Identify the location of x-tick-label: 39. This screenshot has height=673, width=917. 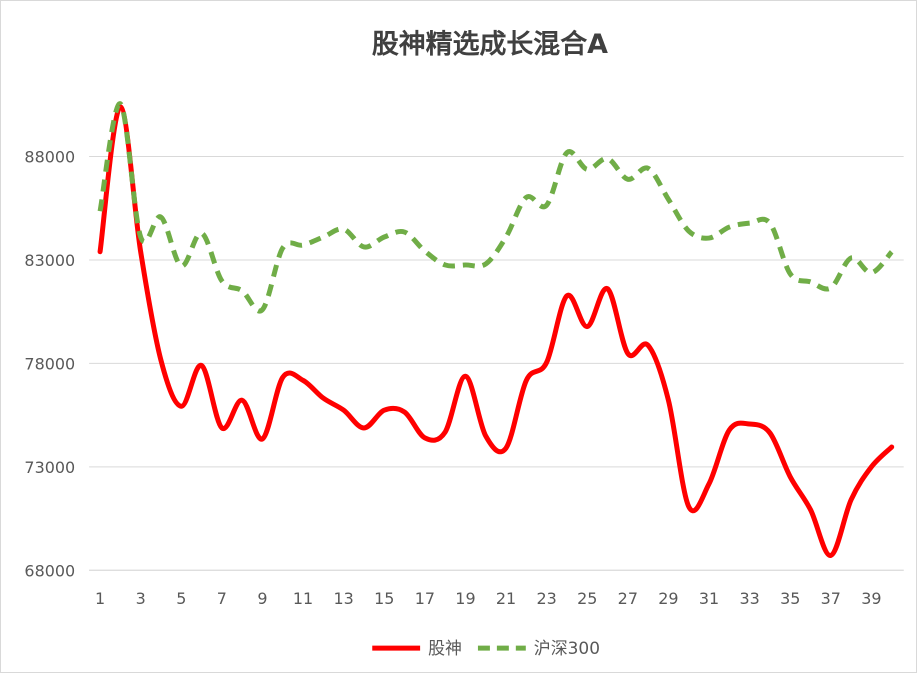
(871, 598).